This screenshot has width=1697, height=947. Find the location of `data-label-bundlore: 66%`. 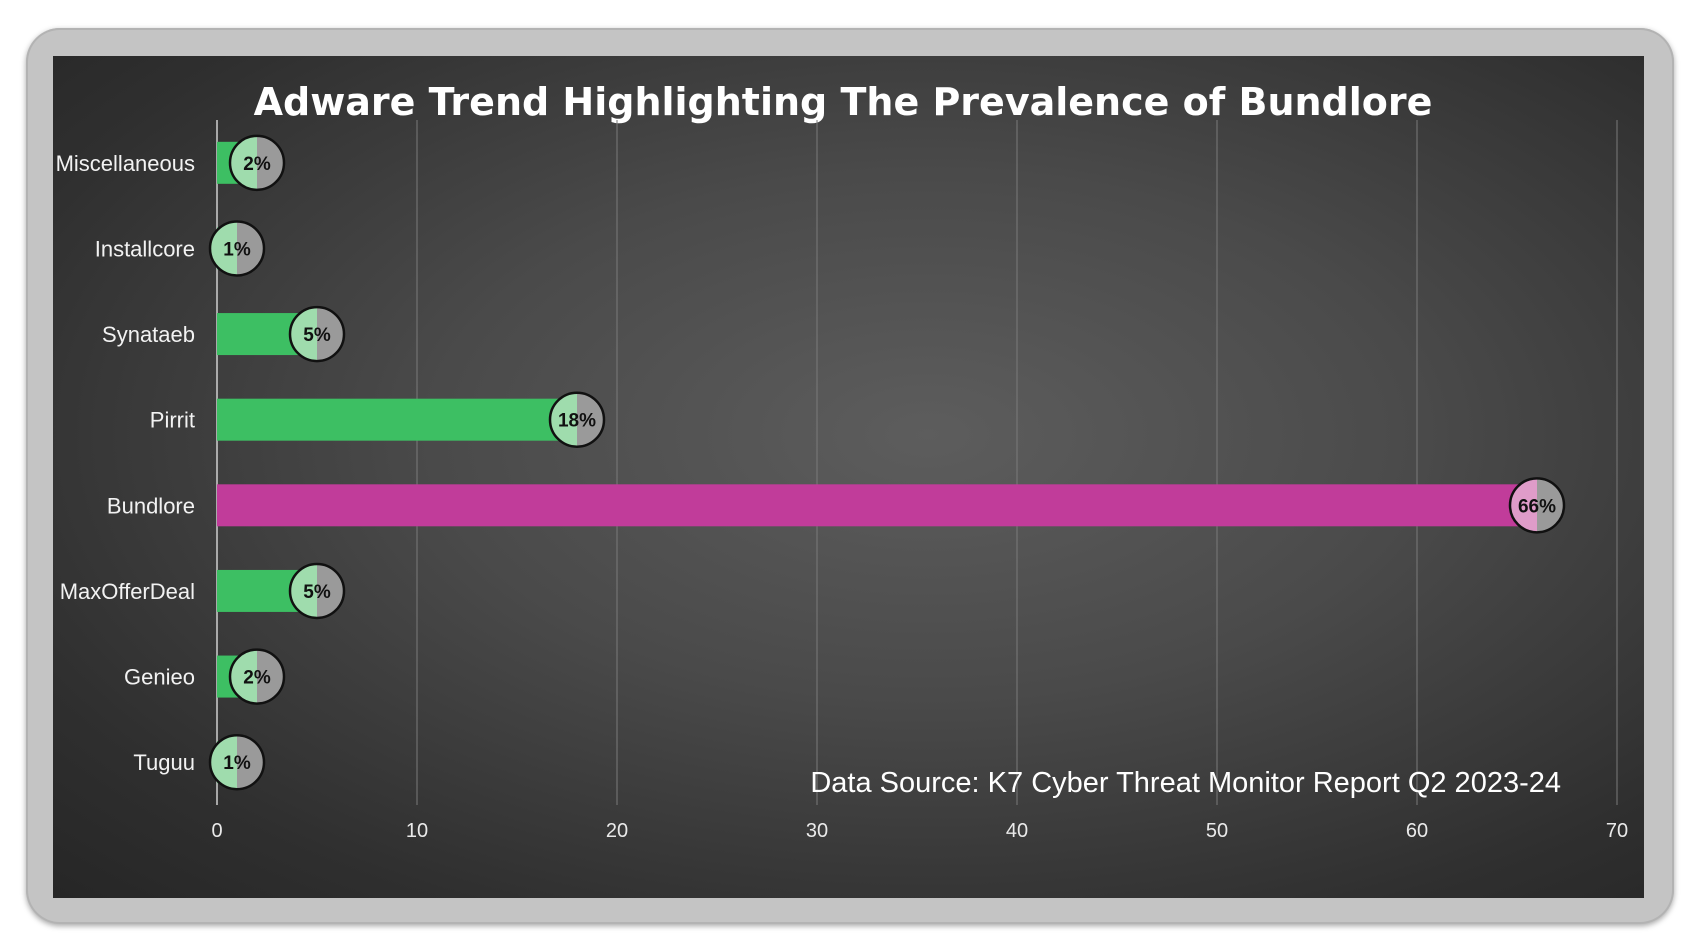

data-label-bundlore: 66% is located at coordinates (1537, 506).